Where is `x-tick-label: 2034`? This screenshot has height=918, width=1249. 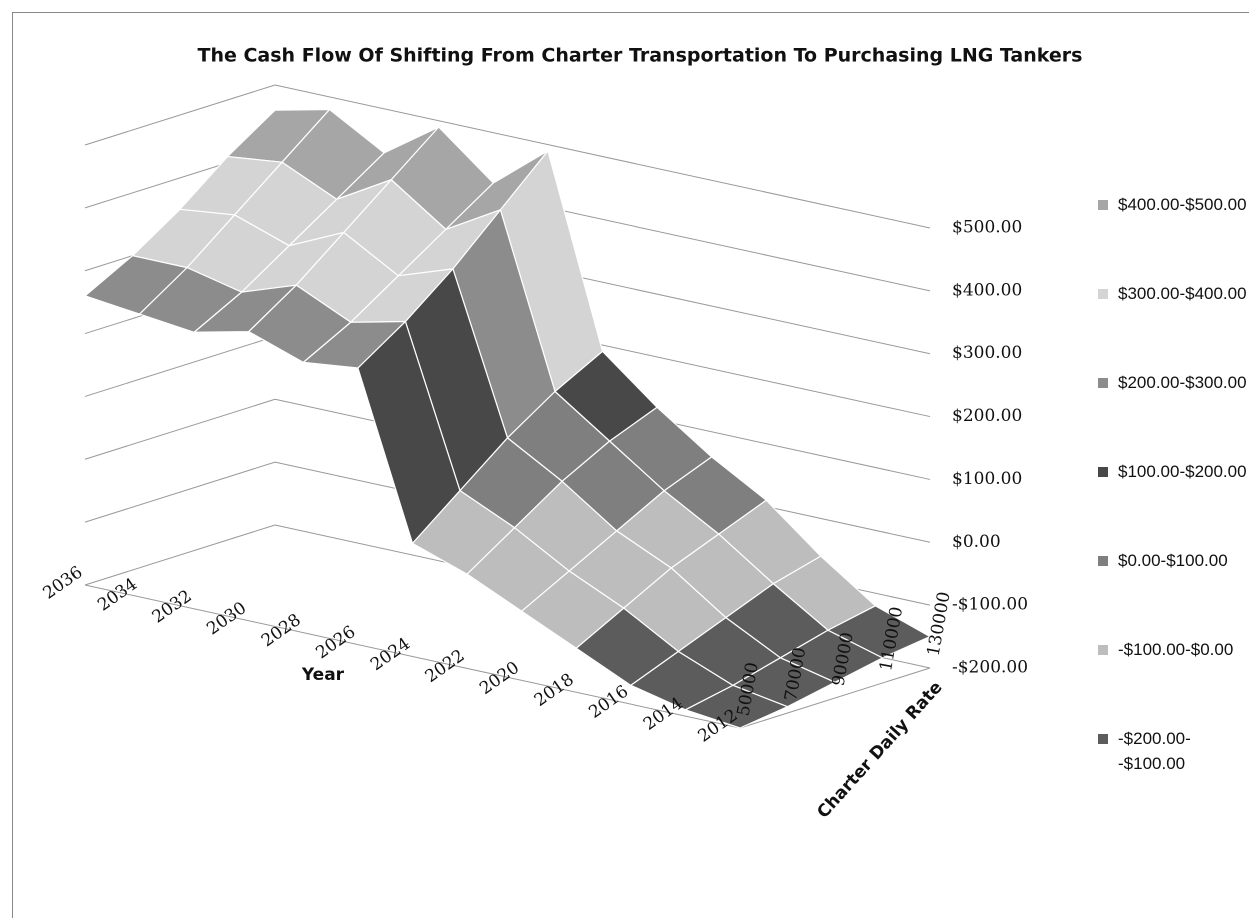
x-tick-label: 2034 is located at coordinates (117, 594).